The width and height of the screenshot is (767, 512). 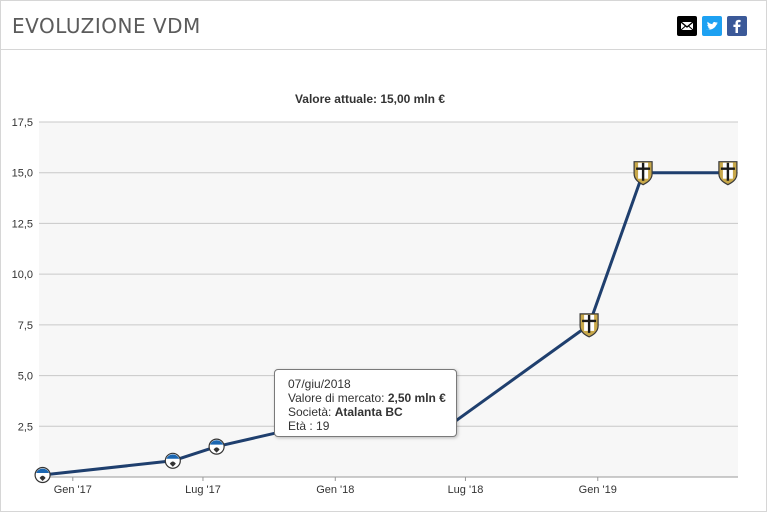 I want to click on twitter-share-button, so click(x=712, y=26).